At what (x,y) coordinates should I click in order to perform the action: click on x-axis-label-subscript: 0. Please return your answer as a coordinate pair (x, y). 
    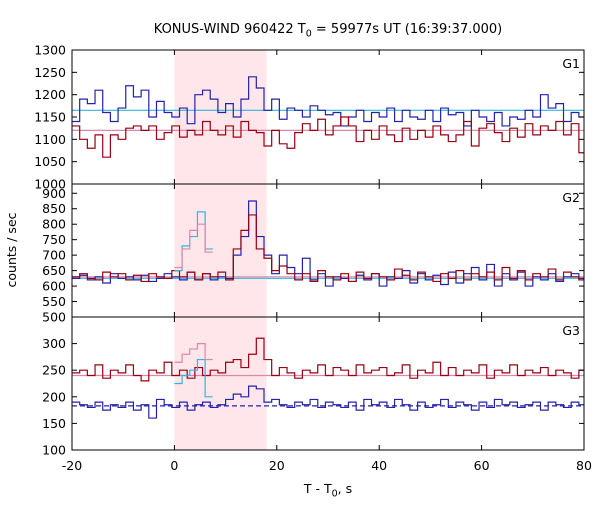
    Looking at the image, I should click on (335, 494).